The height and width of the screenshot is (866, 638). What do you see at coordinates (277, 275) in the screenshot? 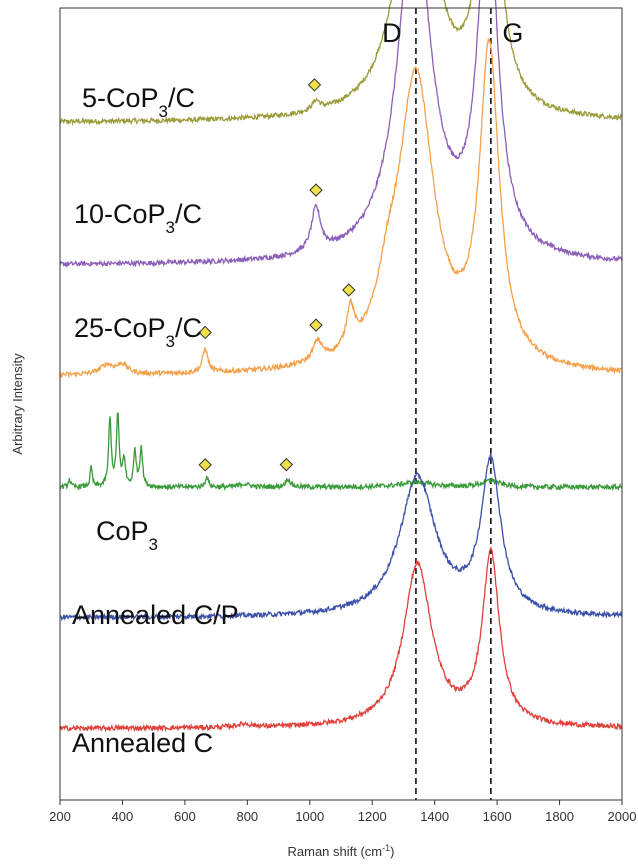
I see `peak-markers` at bounding box center [277, 275].